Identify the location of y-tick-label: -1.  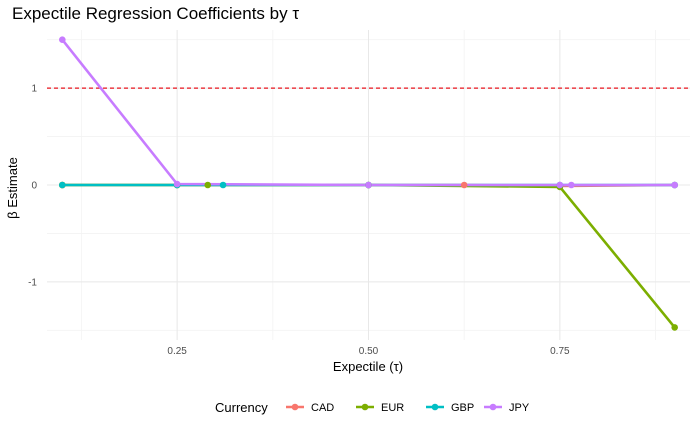
(32, 282).